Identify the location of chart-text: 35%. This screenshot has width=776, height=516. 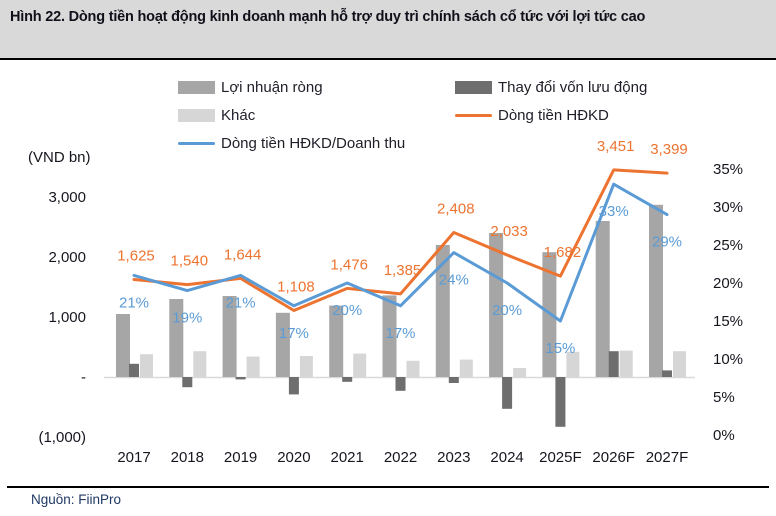
(728, 169).